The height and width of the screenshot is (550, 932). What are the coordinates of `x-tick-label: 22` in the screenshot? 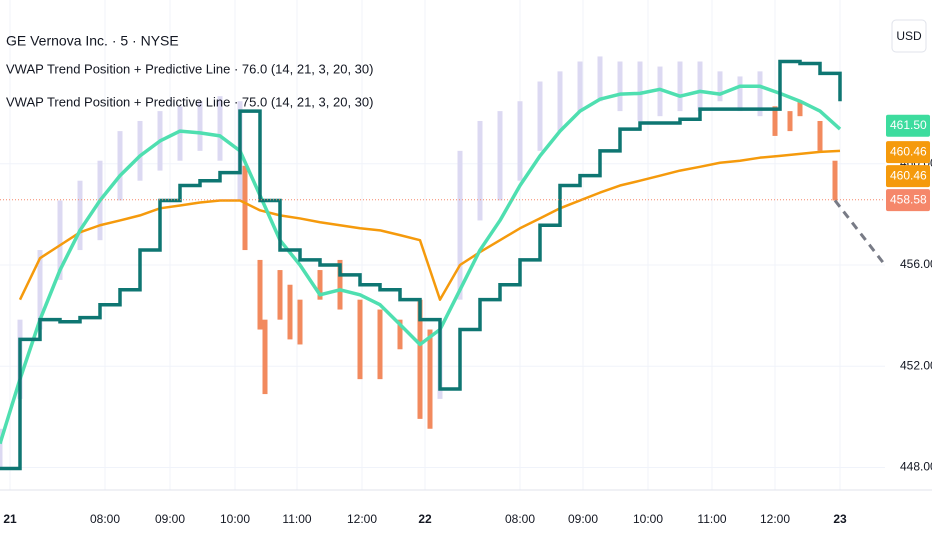 It's located at (425, 519).